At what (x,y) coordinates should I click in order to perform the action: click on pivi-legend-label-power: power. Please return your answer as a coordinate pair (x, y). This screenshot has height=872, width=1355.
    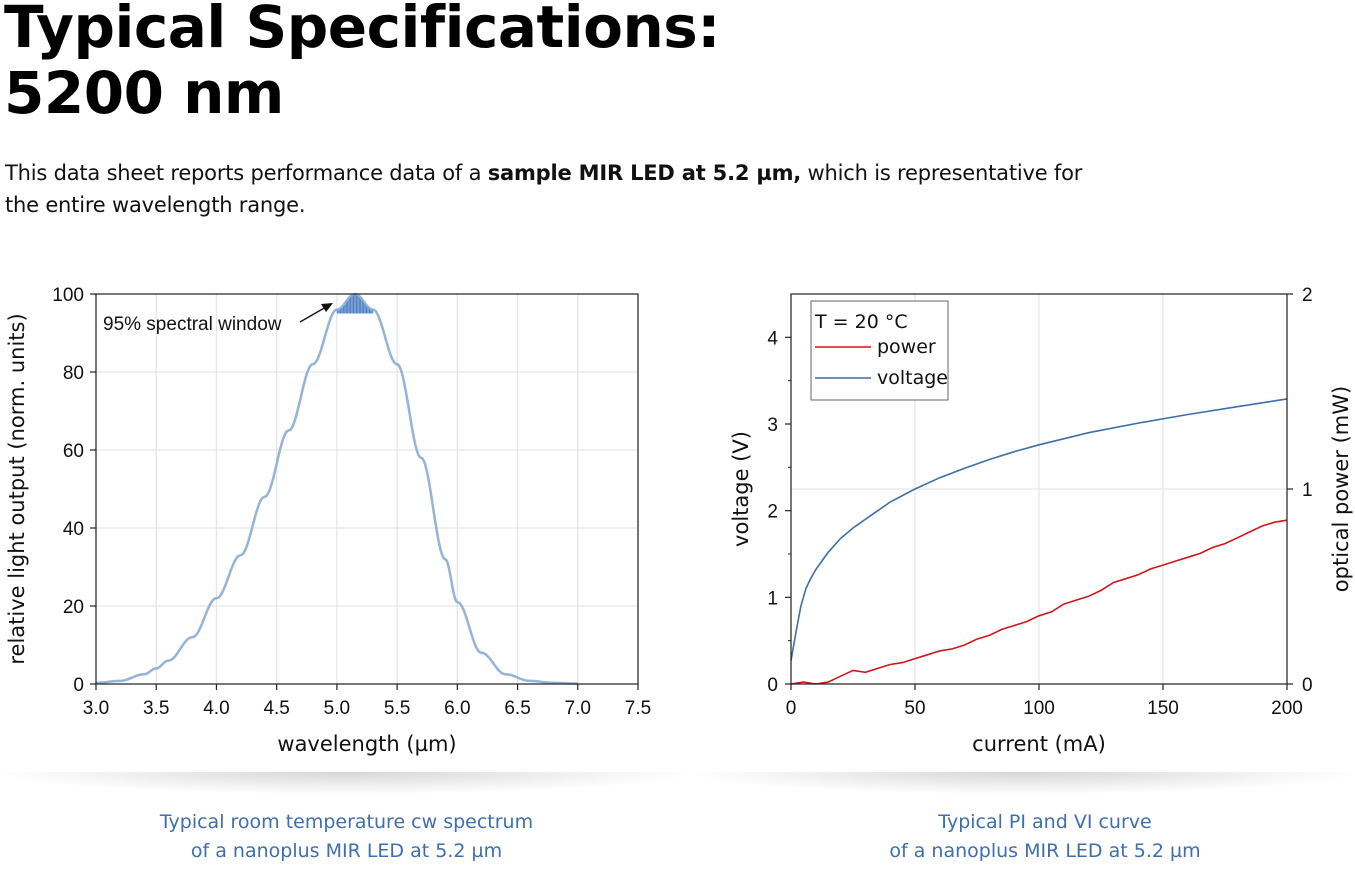
    Looking at the image, I should click on (906, 347).